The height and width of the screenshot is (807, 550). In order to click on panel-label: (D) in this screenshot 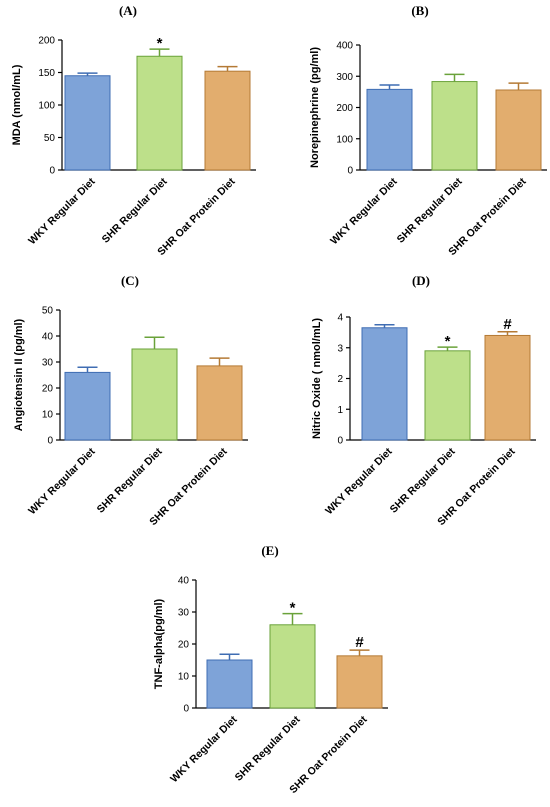, I will do `click(421, 280)`.